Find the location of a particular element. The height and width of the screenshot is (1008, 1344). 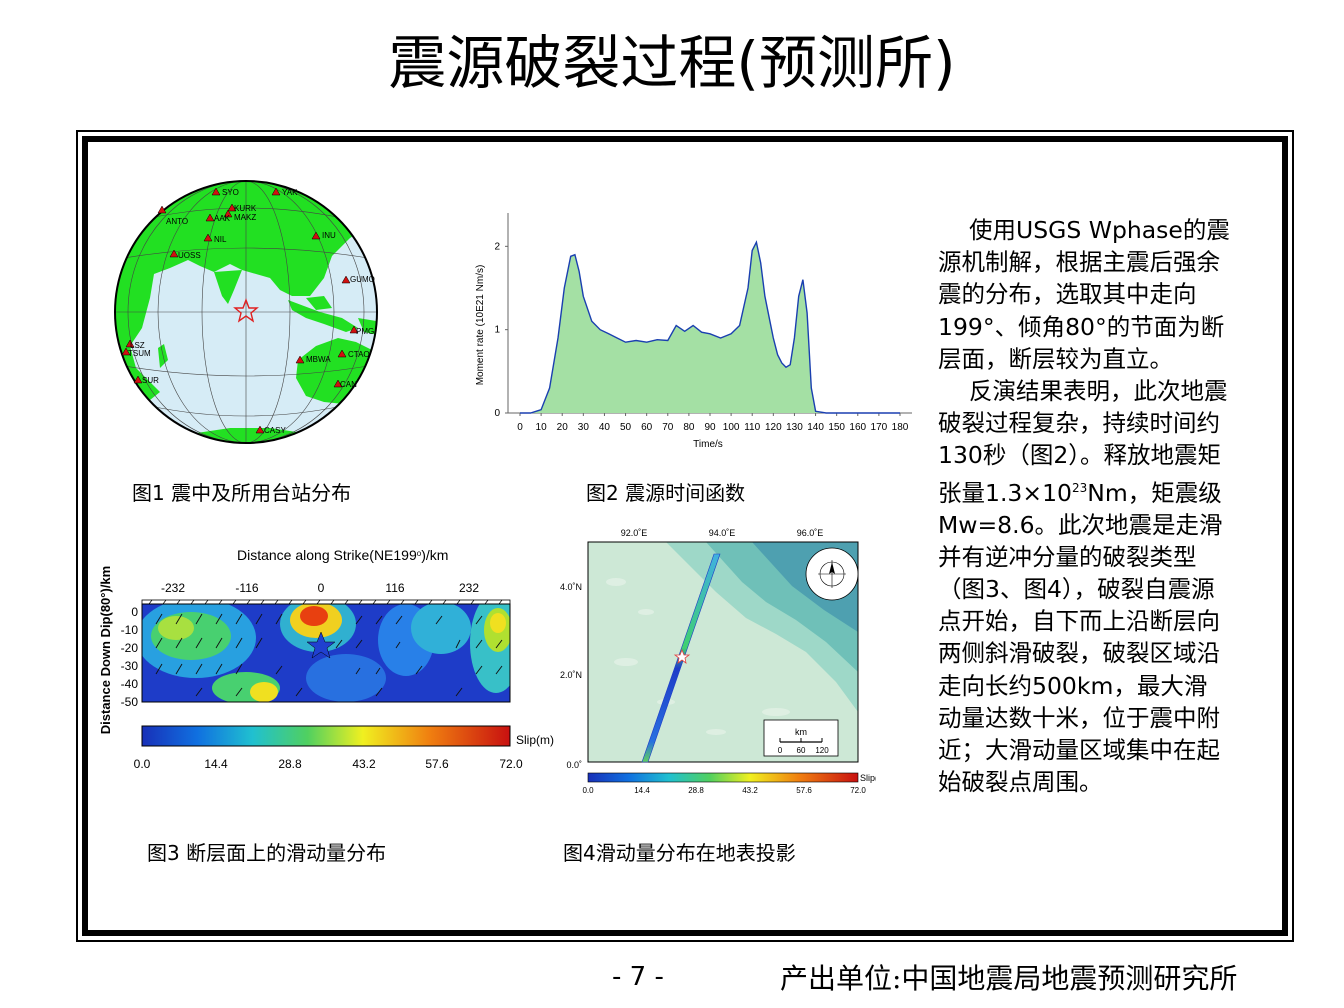

svg-text: SYO is located at coordinates (230, 192).